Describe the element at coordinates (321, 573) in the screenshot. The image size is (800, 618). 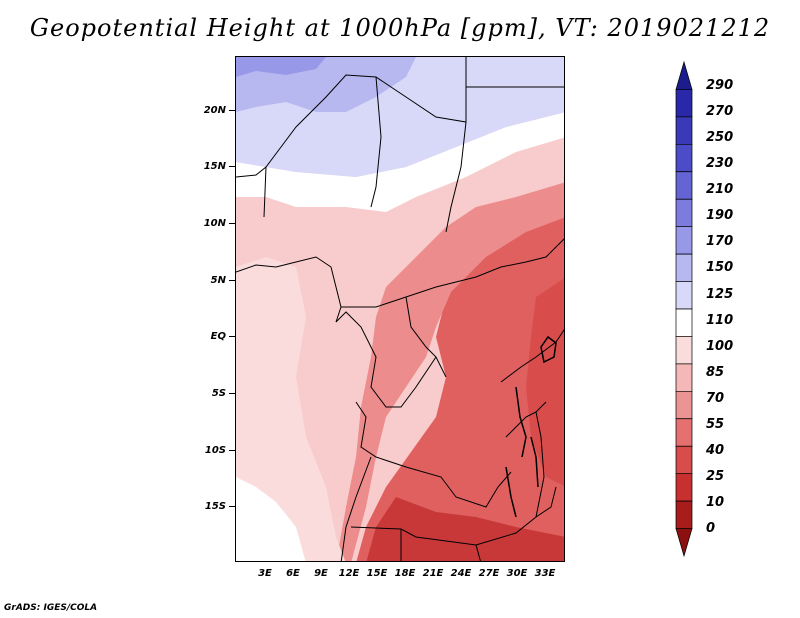
I see `lon-label-9e: 9E` at that location.